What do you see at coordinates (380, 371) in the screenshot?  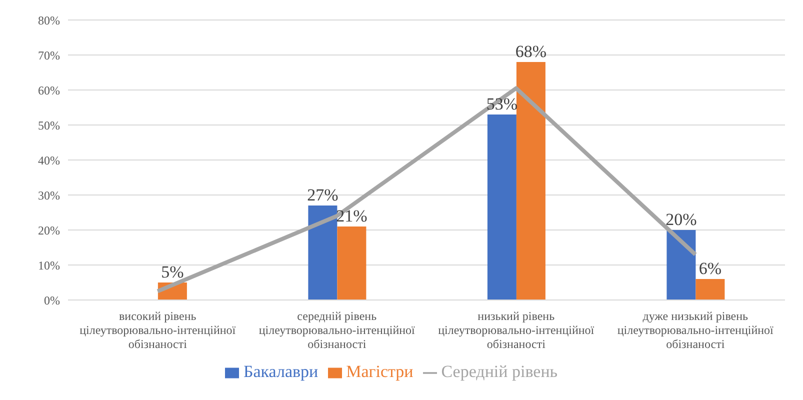 I see `legend-label: Магістри` at bounding box center [380, 371].